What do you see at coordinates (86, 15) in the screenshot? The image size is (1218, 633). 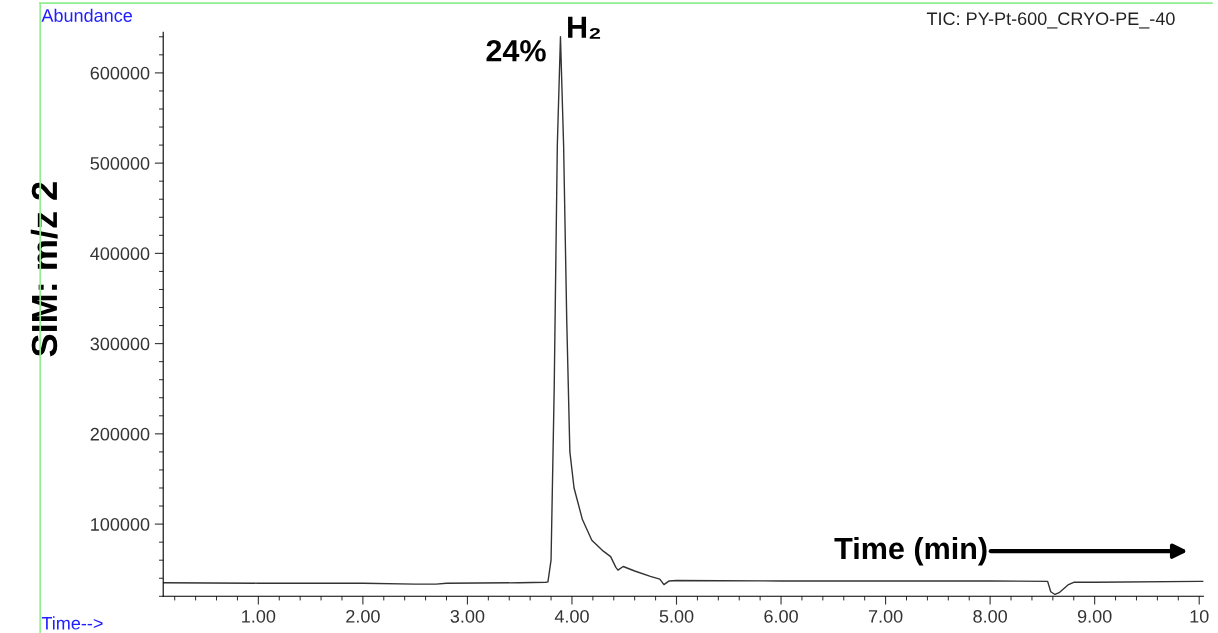 I see `text: Abundance` at bounding box center [86, 15].